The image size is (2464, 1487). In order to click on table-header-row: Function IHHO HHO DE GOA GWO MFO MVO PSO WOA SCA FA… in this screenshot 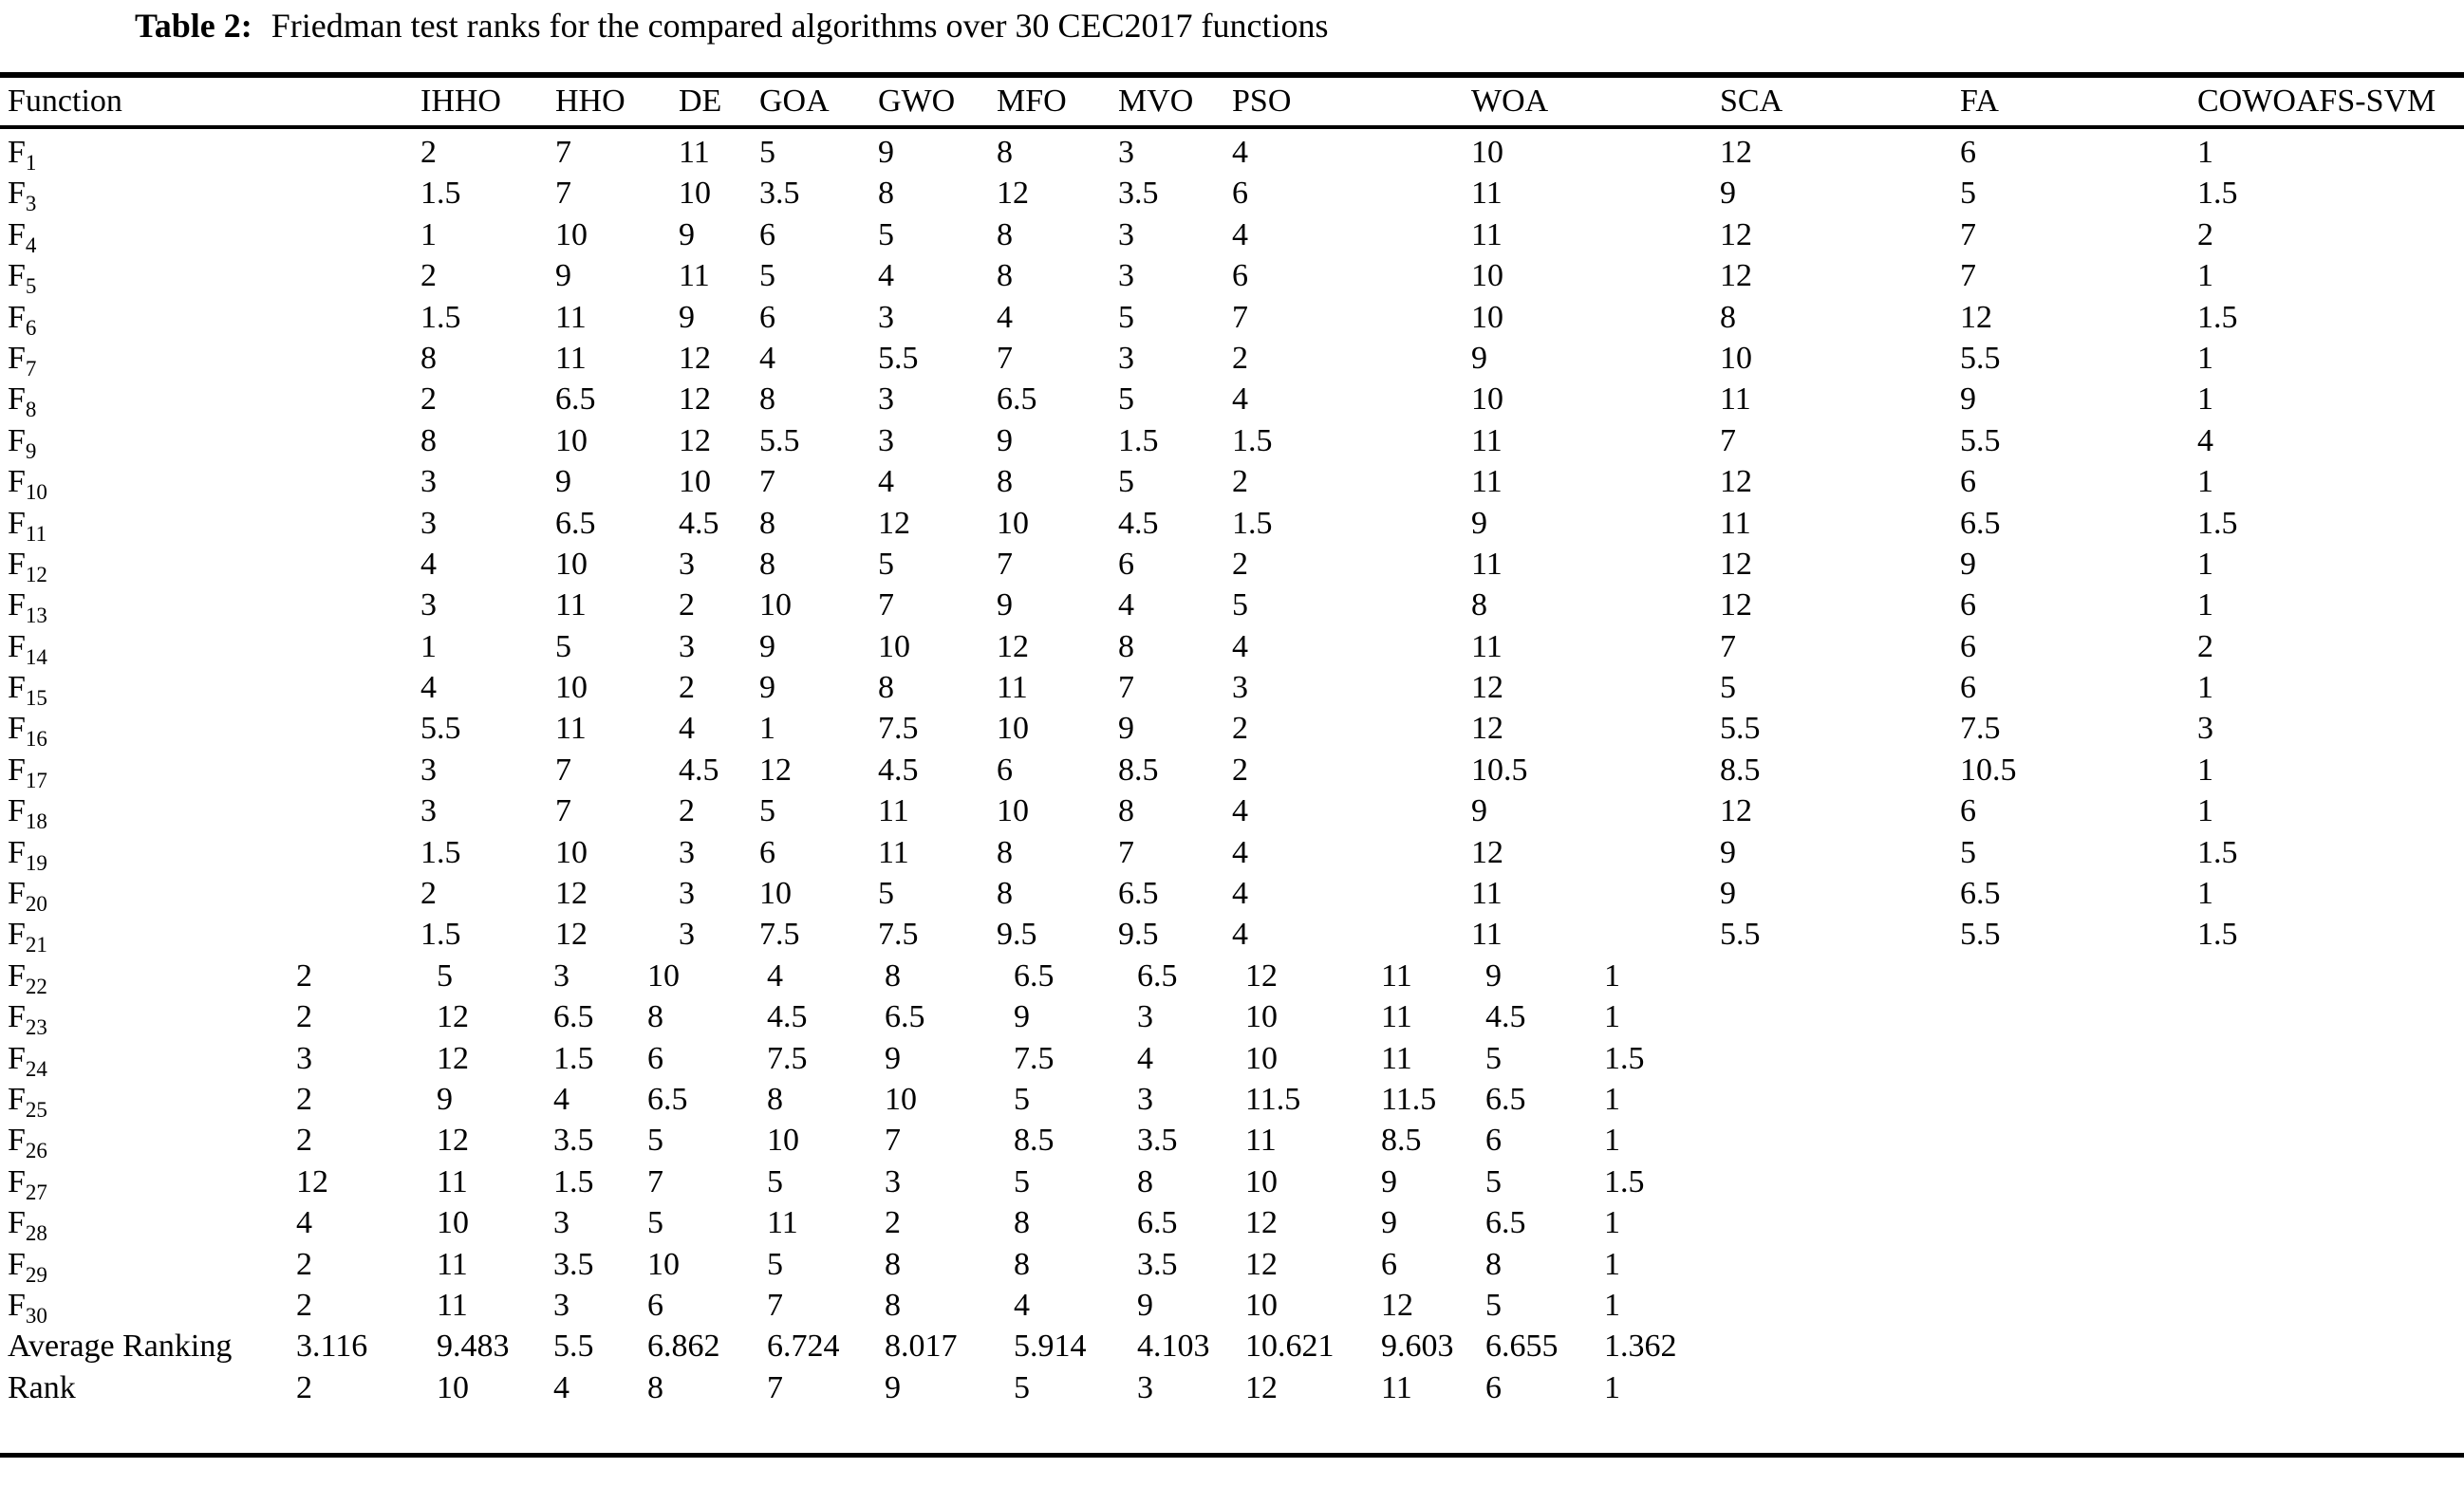, I will do `click(1232, 105)`.